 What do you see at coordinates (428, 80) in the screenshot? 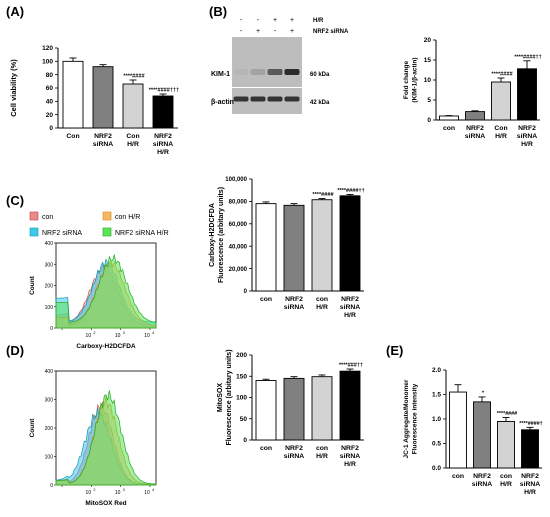
I see `y-tick-label: 10` at bounding box center [428, 80].